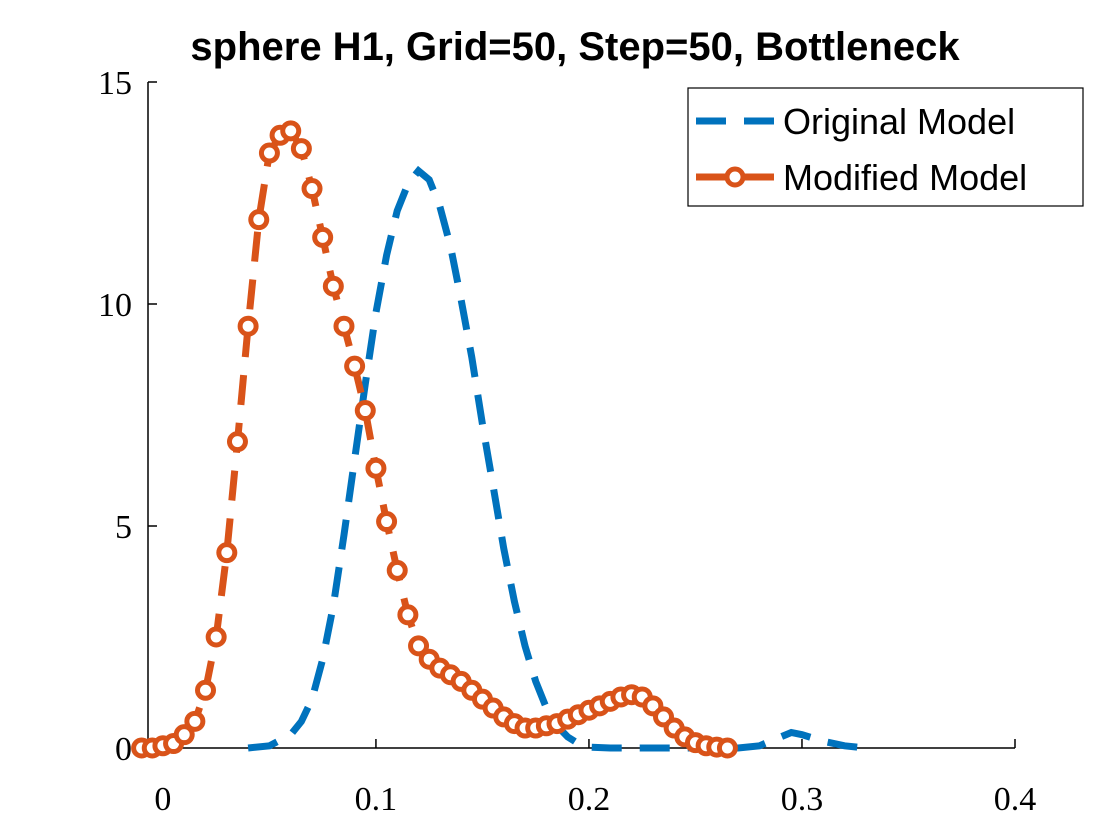 This screenshot has height=840, width=1120. I want to click on x-tick-label: 0.2, so click(589, 799).